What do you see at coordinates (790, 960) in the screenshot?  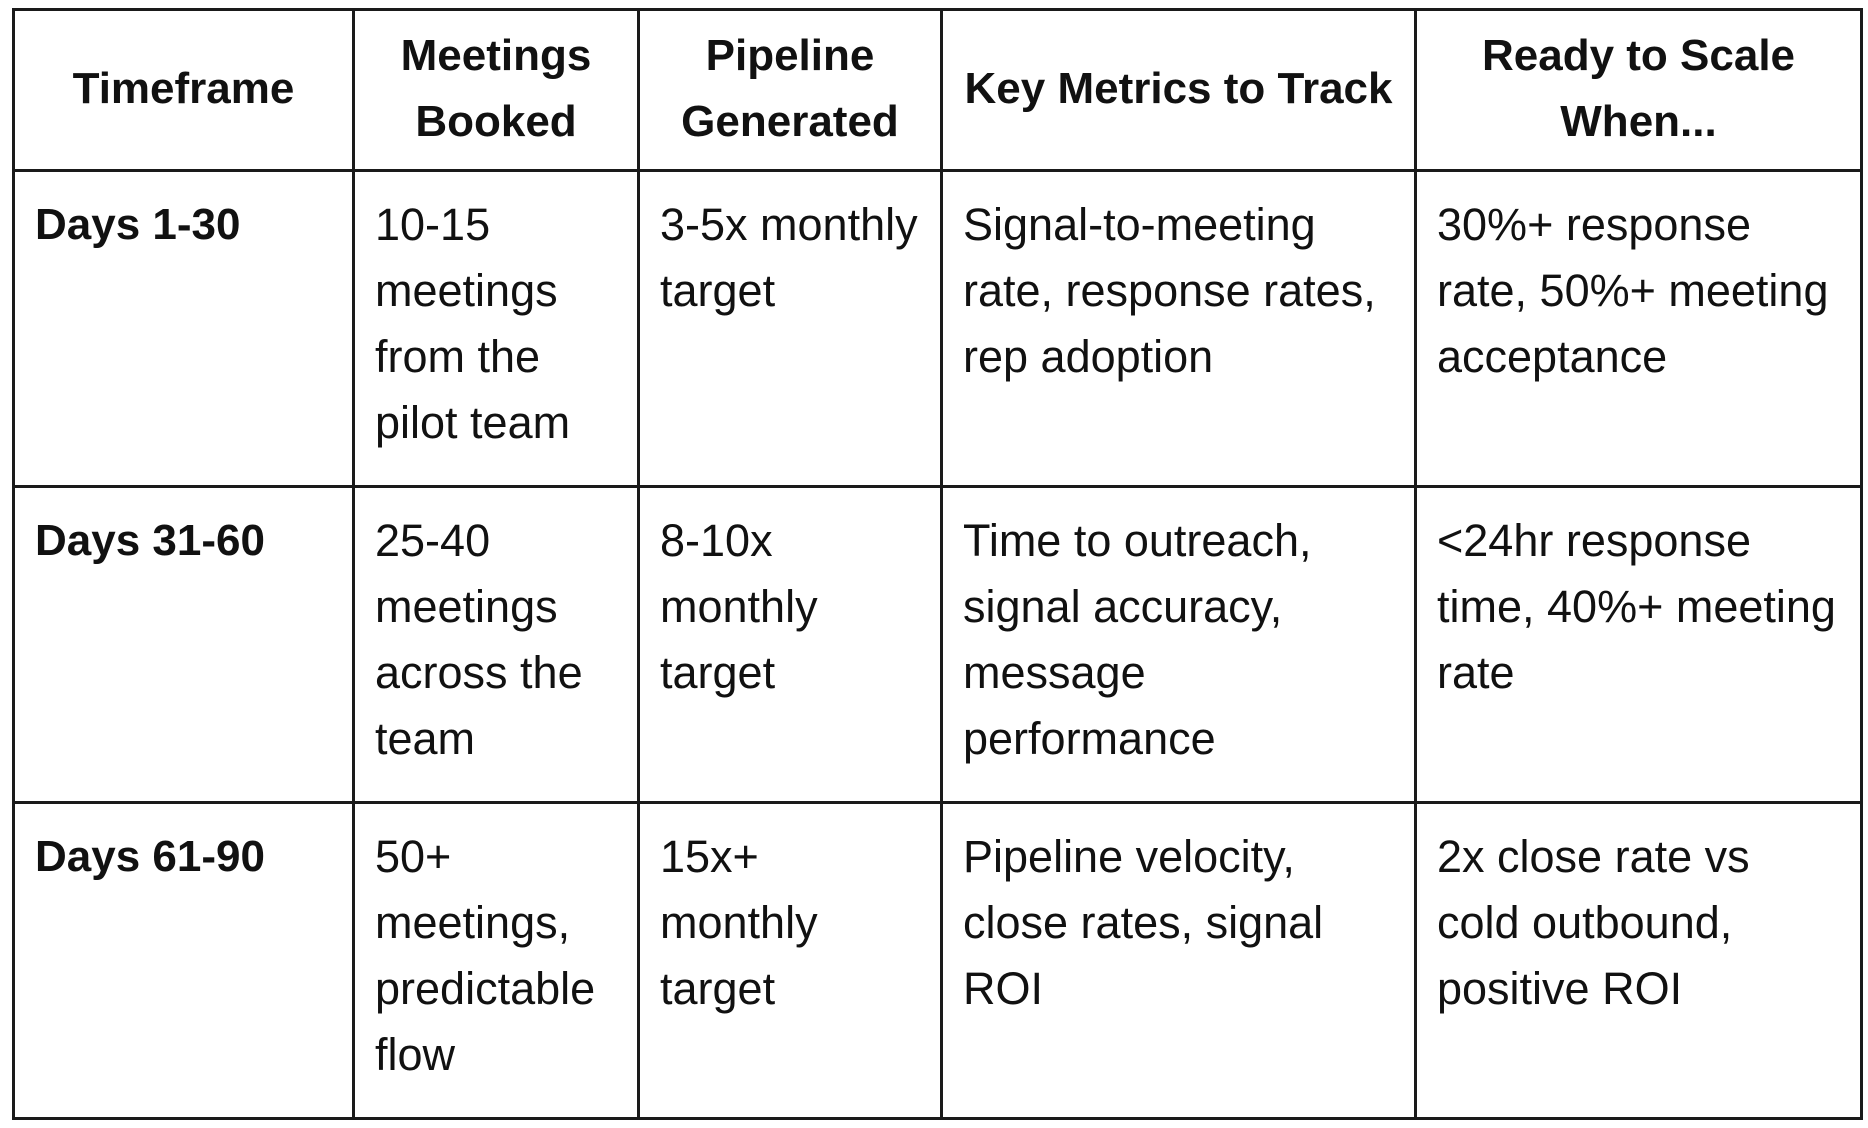 I see `cell-pipeline-generated: 15x+ monthly target` at bounding box center [790, 960].